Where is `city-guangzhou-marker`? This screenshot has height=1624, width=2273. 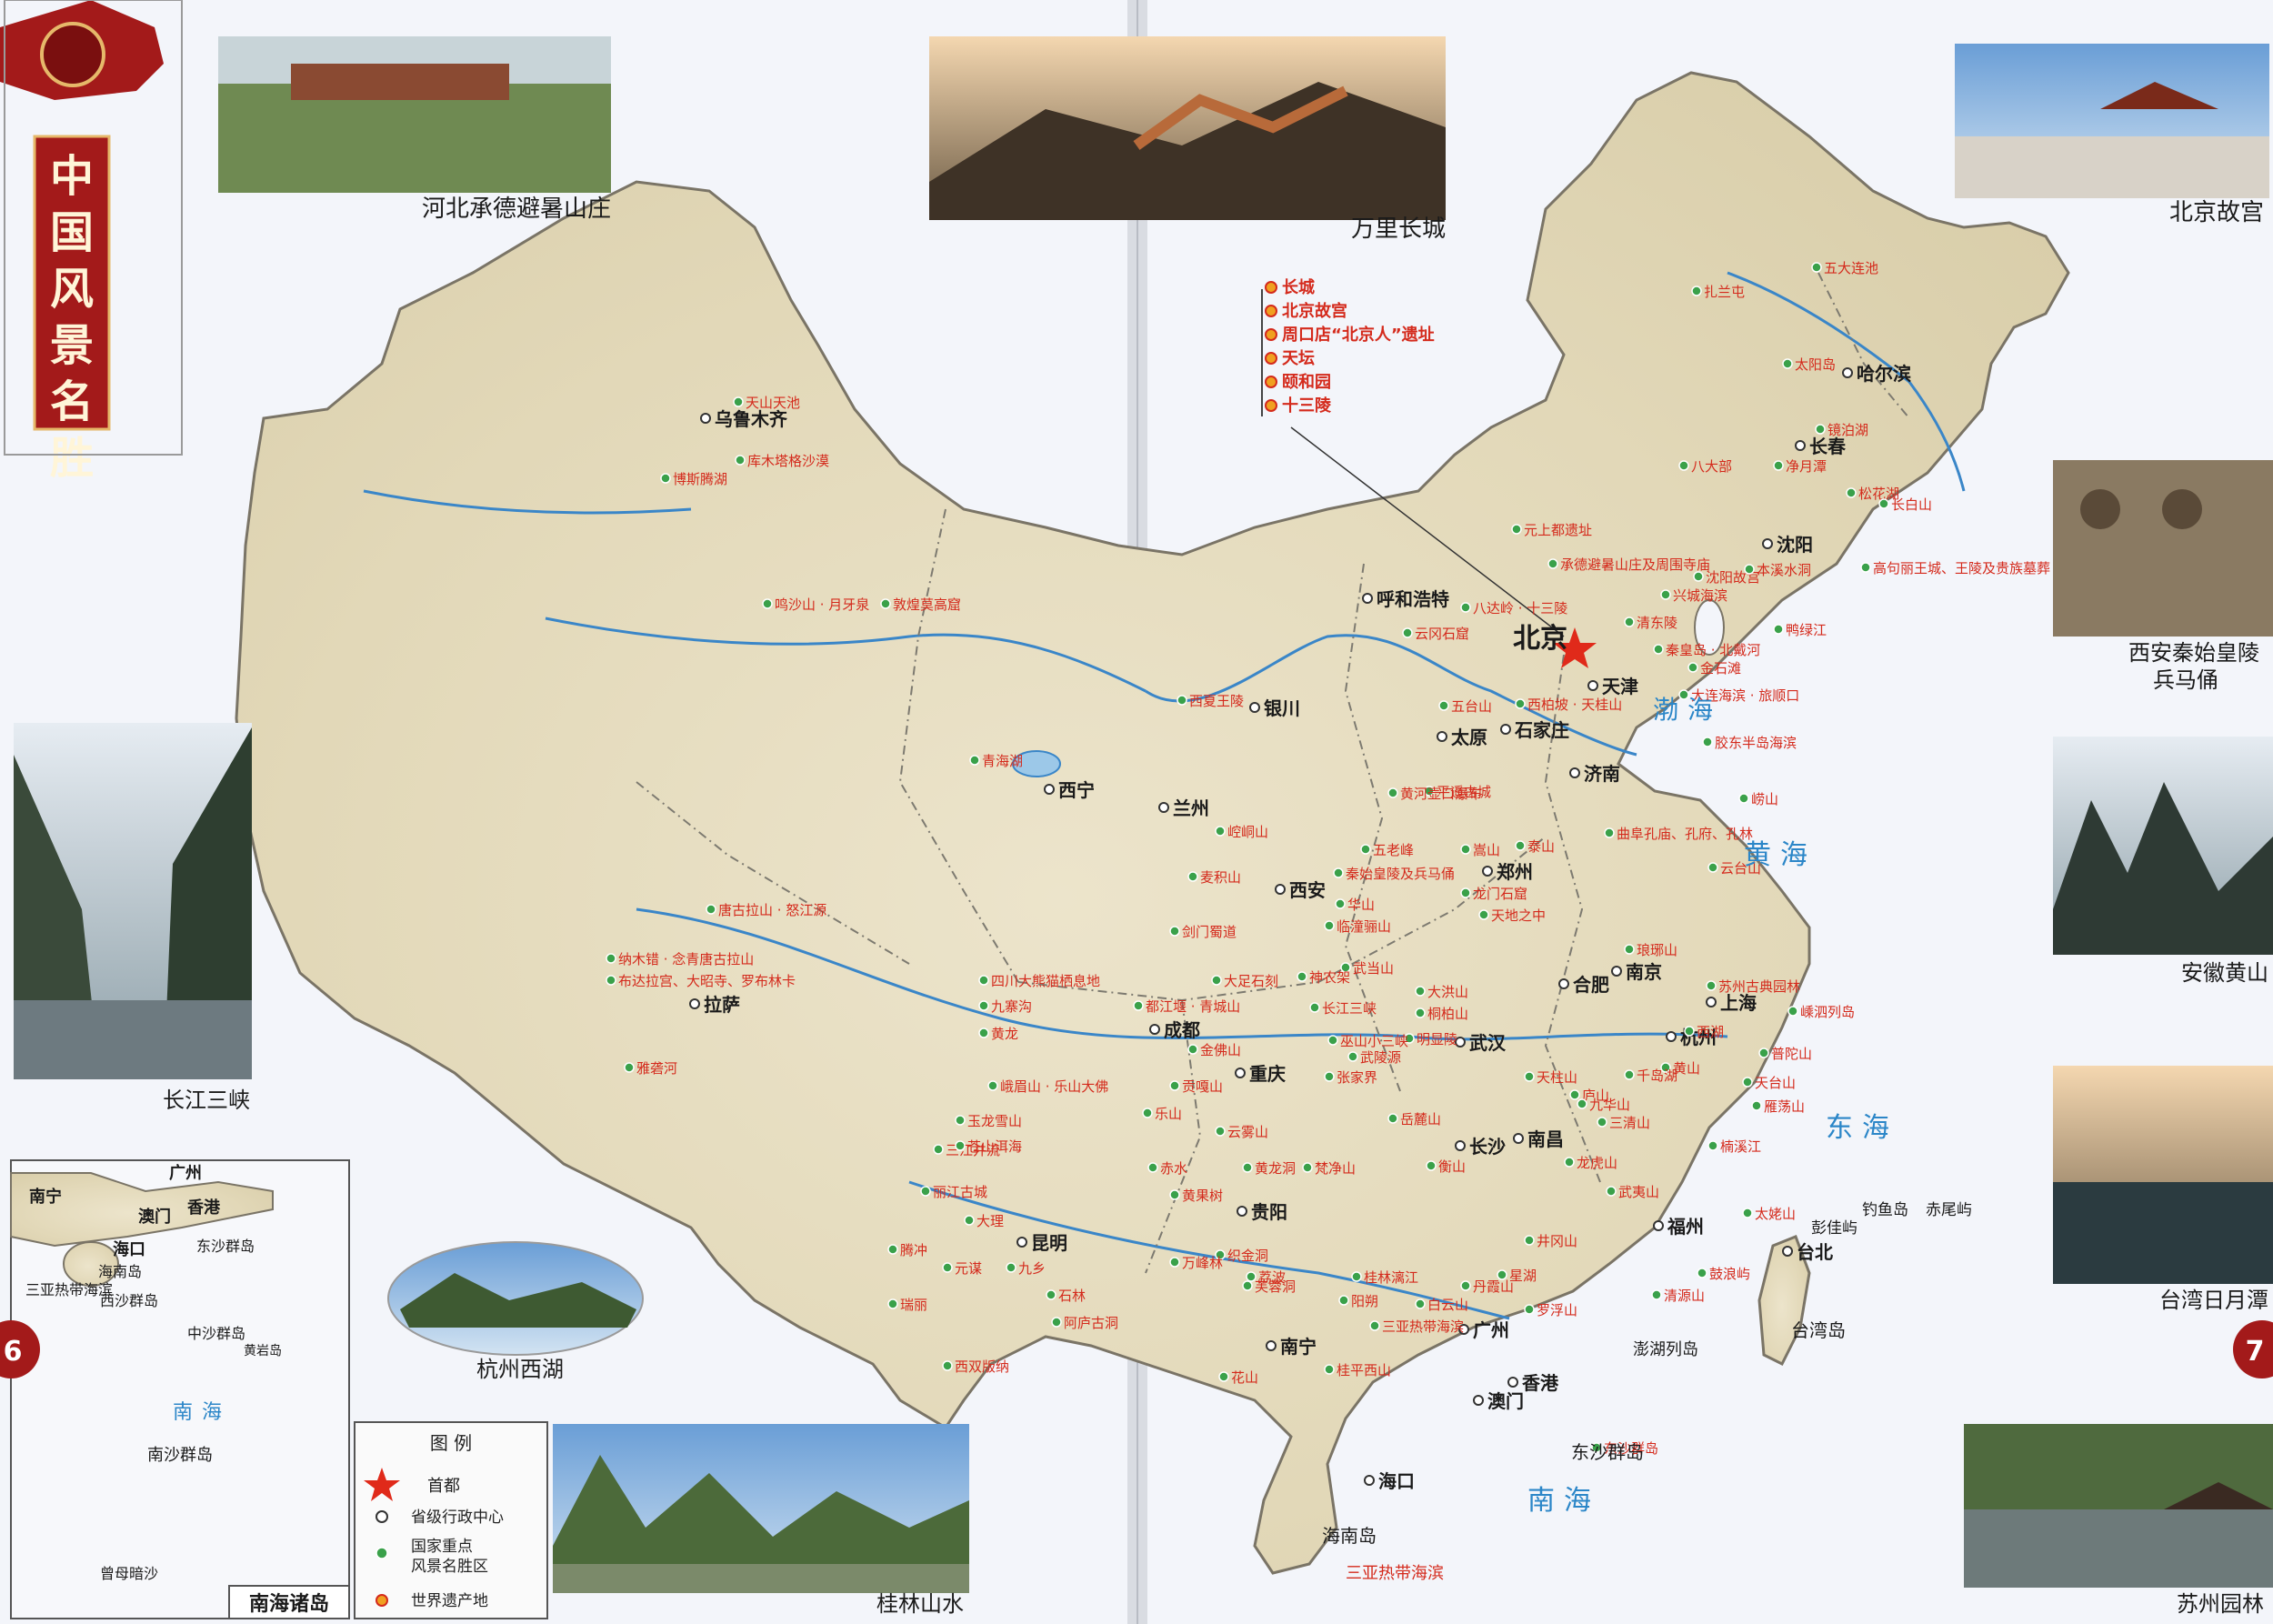
city-guangzhou-marker is located at coordinates (1463, 1329).